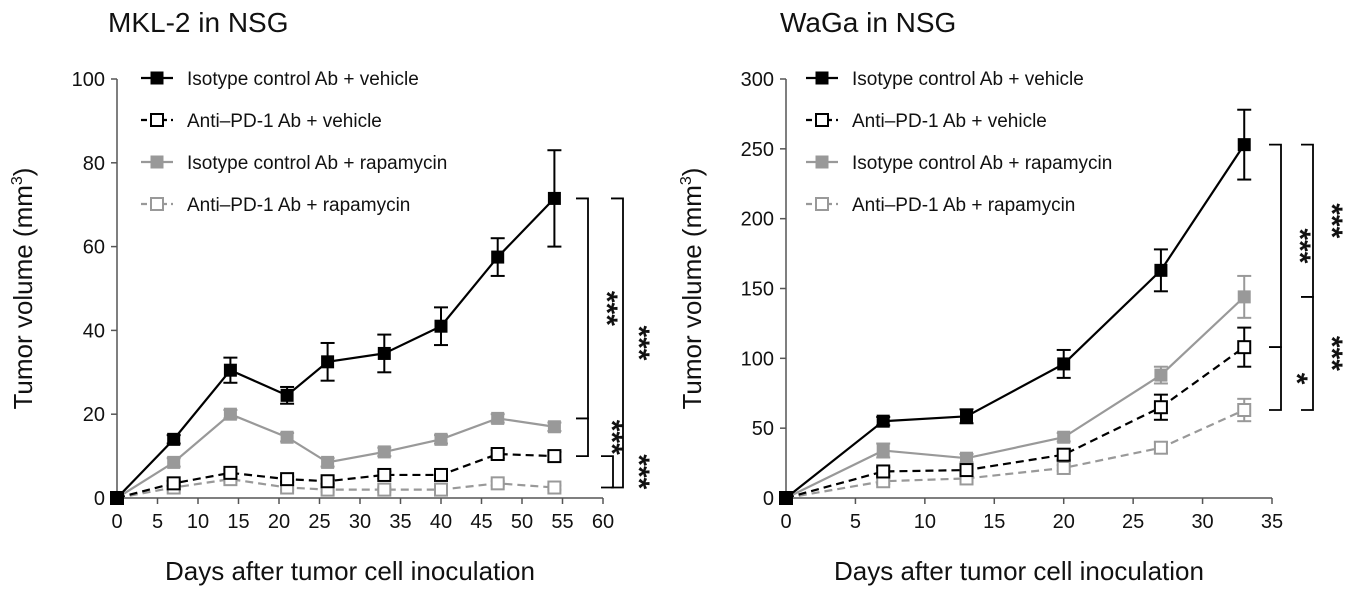  I want to click on x-tick-label: 55, so click(562, 522).